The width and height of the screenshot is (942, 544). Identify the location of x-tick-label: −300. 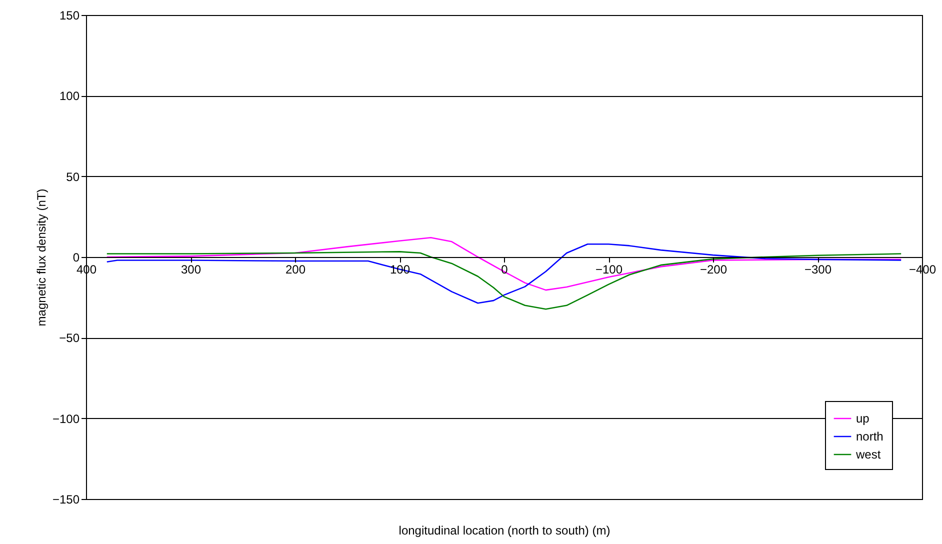
(818, 269).